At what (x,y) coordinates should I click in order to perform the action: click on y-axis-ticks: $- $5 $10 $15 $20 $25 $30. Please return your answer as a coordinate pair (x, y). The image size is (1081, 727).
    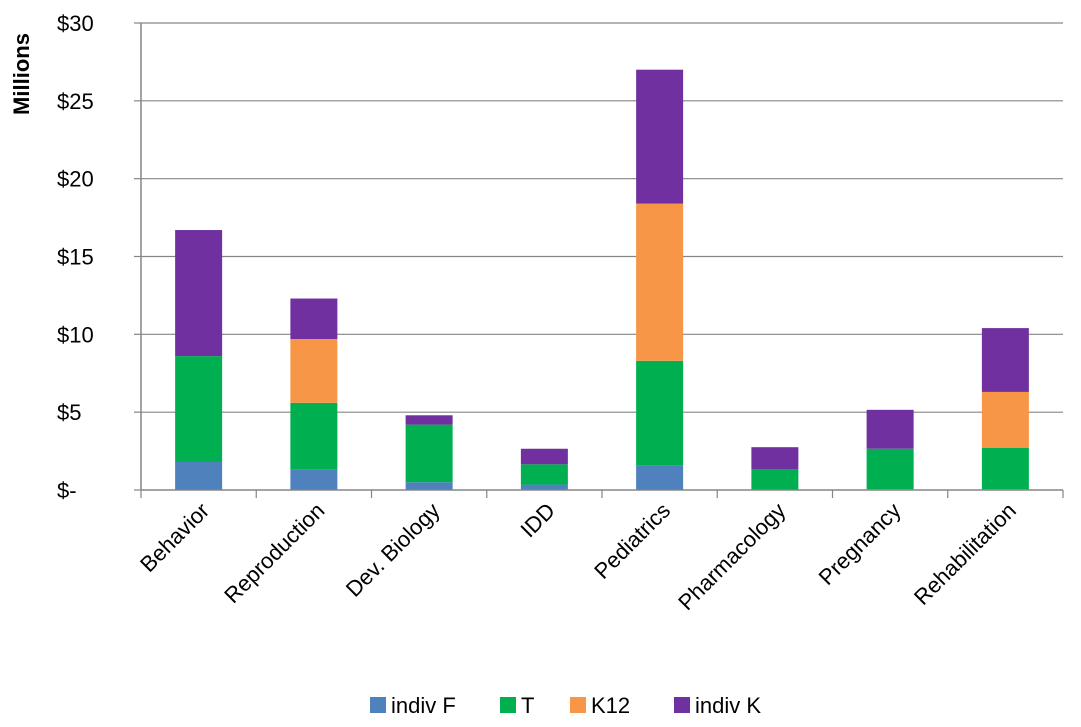
    Looking at the image, I should click on (99, 257).